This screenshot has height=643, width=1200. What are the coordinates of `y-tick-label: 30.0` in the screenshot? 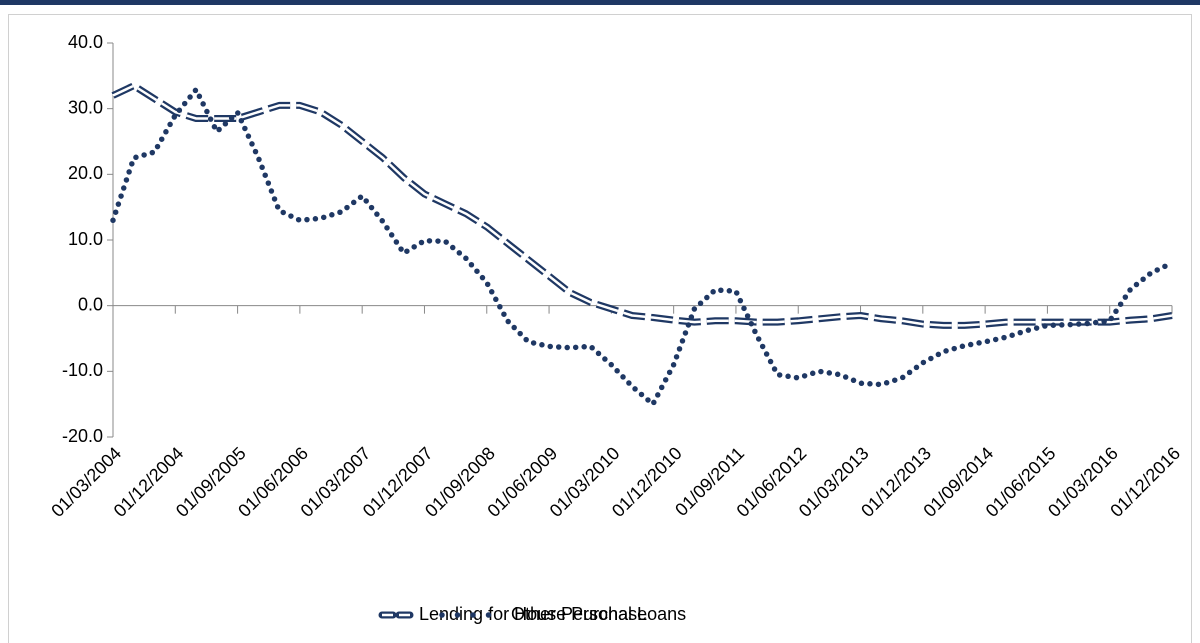 It's located at (85, 107).